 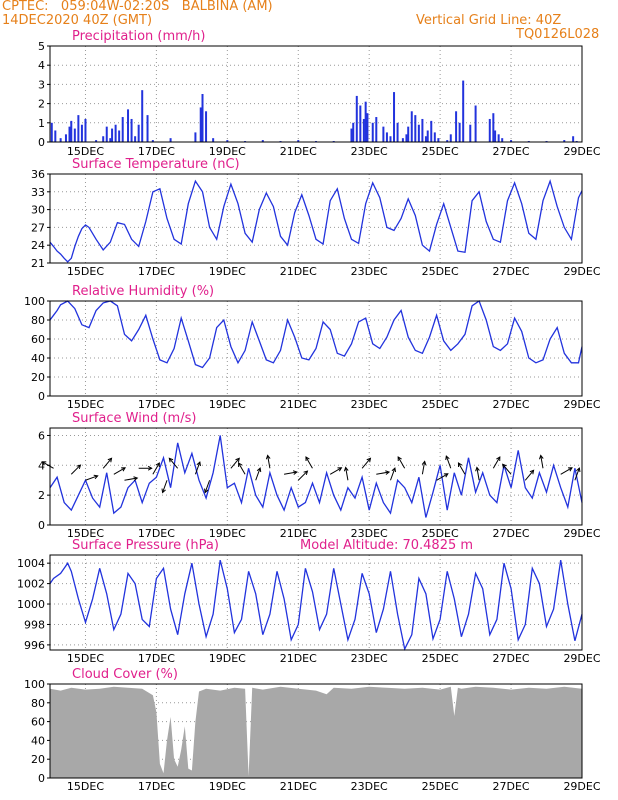 I want to click on header-title: CPTEC: 059:04W-02:20S BALBINA (AM), so click(x=137, y=7).